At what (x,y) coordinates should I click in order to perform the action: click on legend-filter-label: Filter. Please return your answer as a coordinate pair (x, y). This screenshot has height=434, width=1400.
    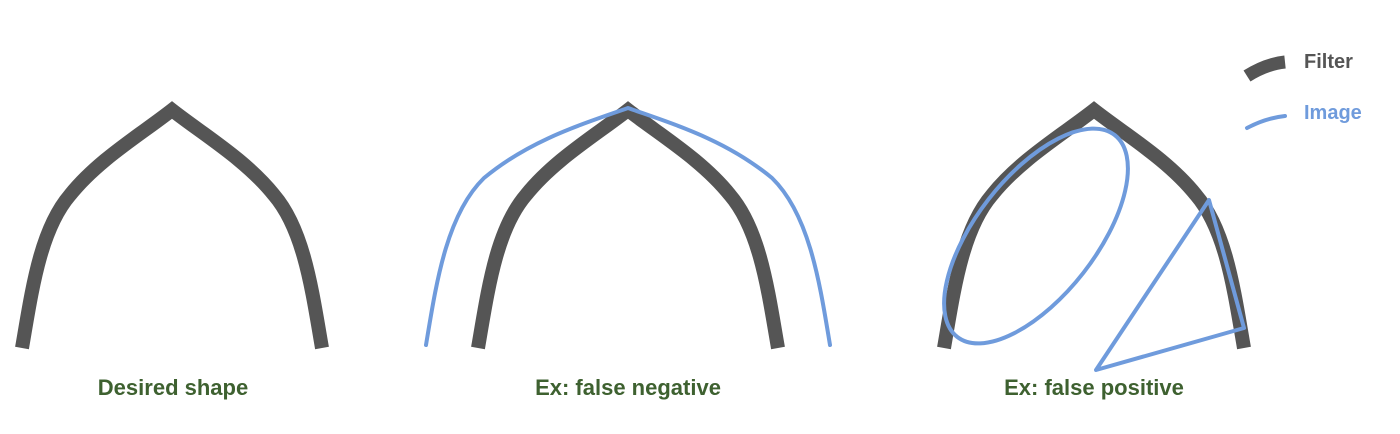
    Looking at the image, I should click on (1328, 62).